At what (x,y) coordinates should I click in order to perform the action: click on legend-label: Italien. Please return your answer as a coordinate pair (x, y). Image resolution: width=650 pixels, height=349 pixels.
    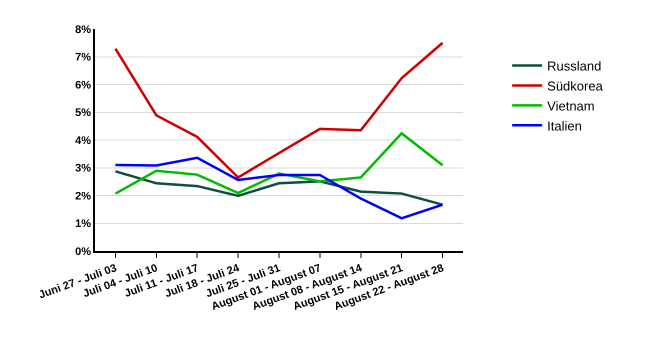
    Looking at the image, I should click on (564, 126).